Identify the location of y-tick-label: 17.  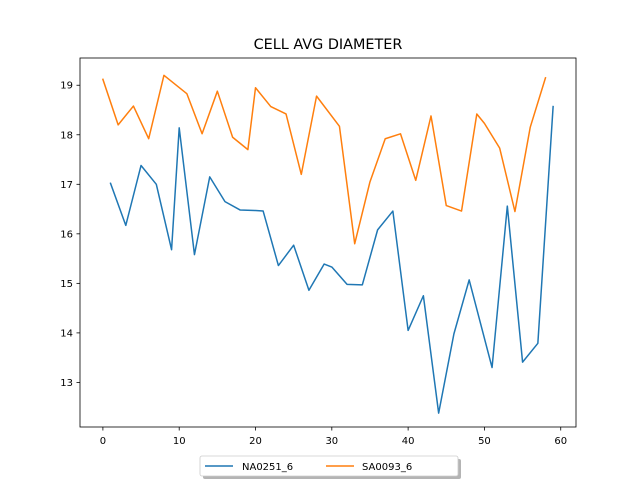
(66, 185).